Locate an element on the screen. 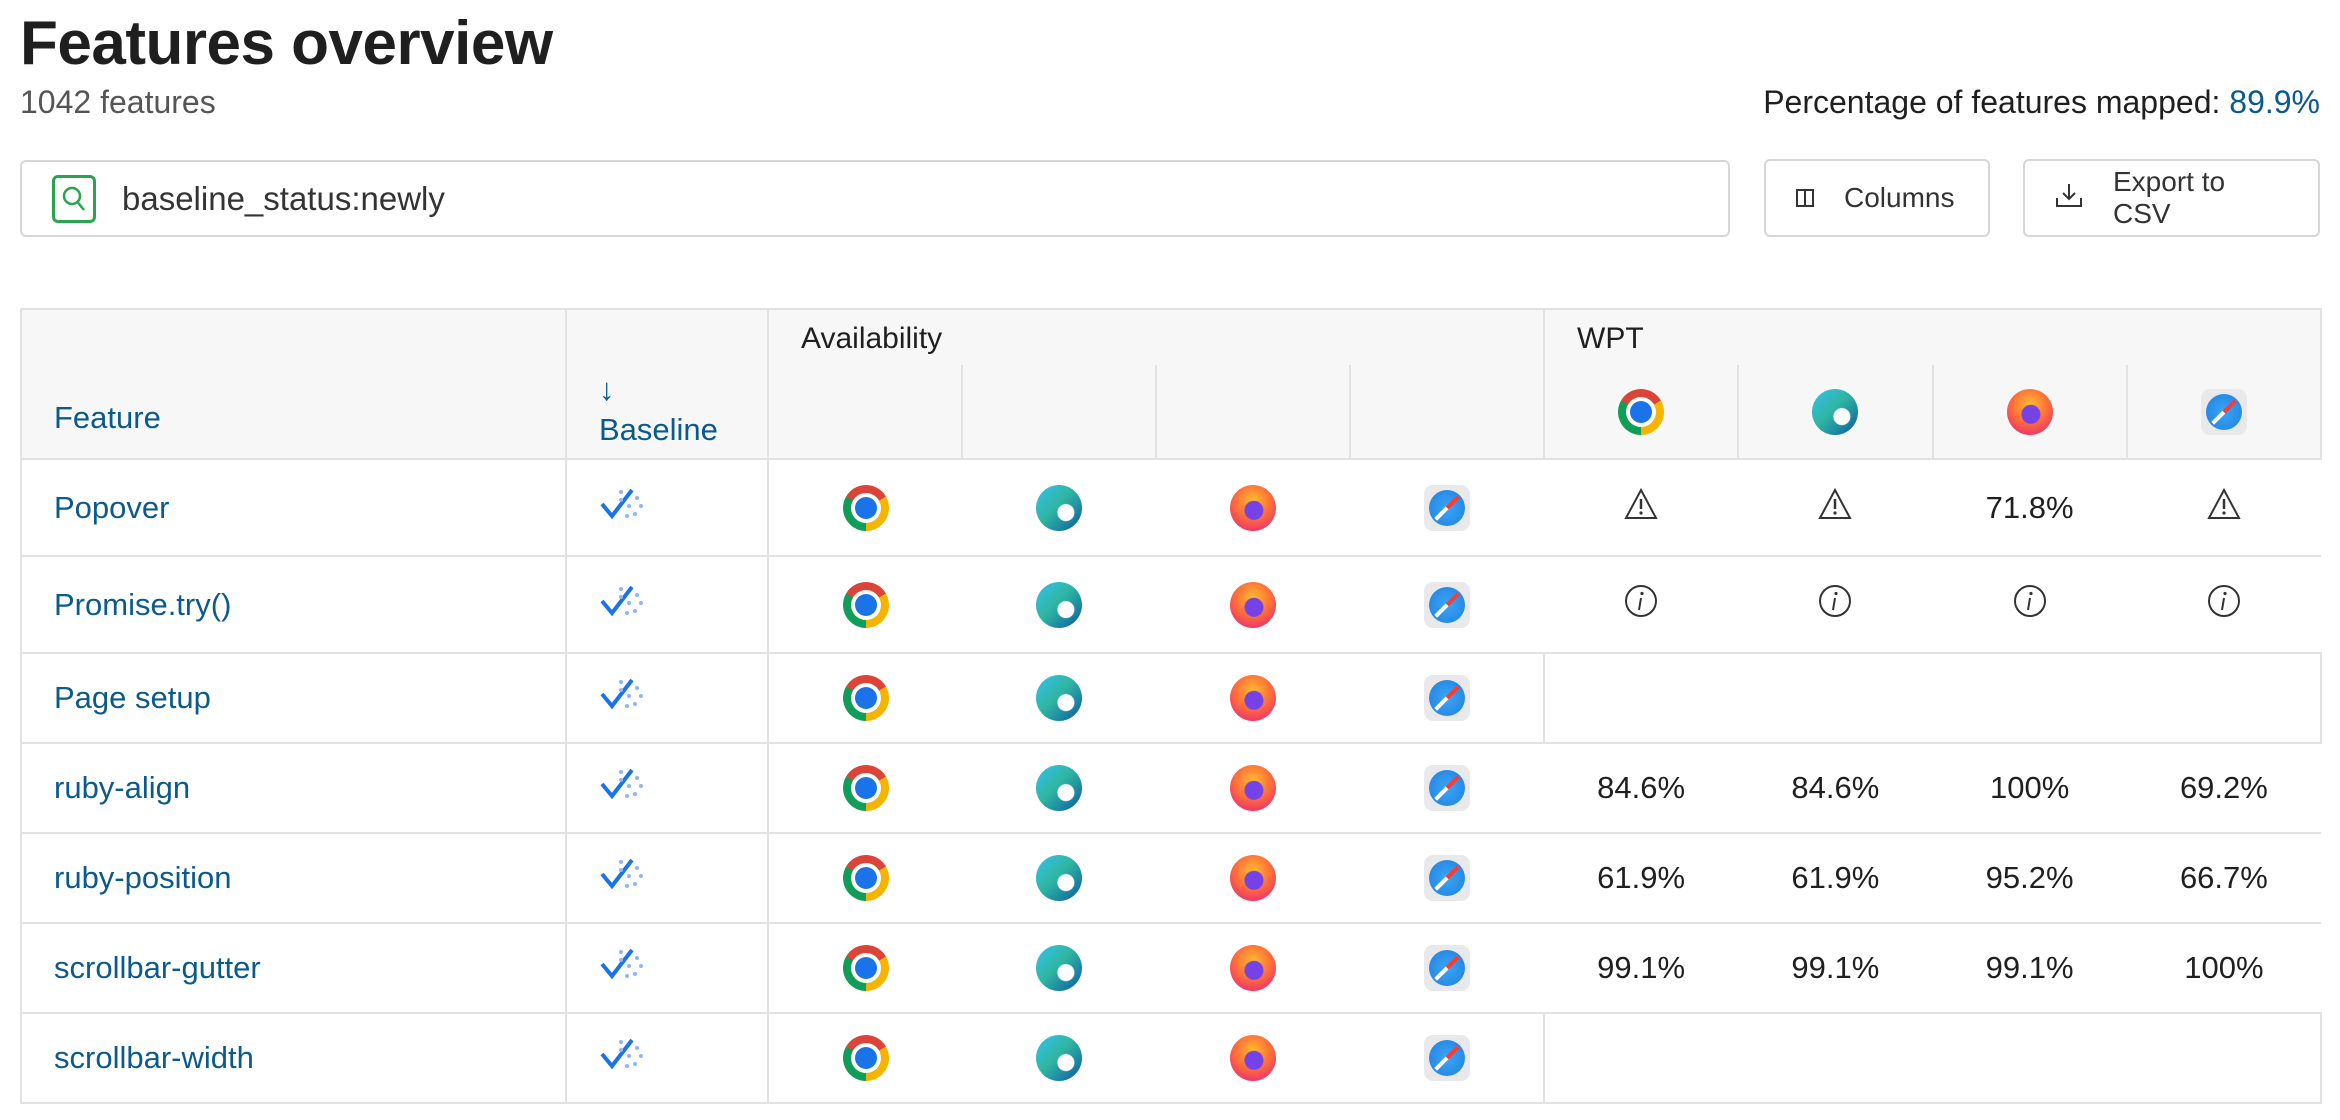 The image size is (2340, 1120). availability-header-edge is located at coordinates (1059, 412).